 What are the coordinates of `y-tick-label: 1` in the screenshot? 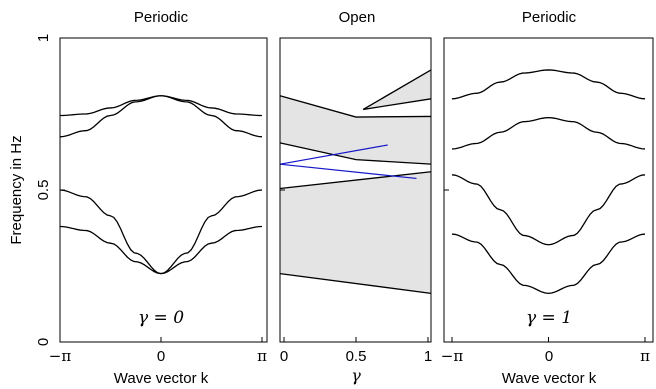 It's located at (43, 38).